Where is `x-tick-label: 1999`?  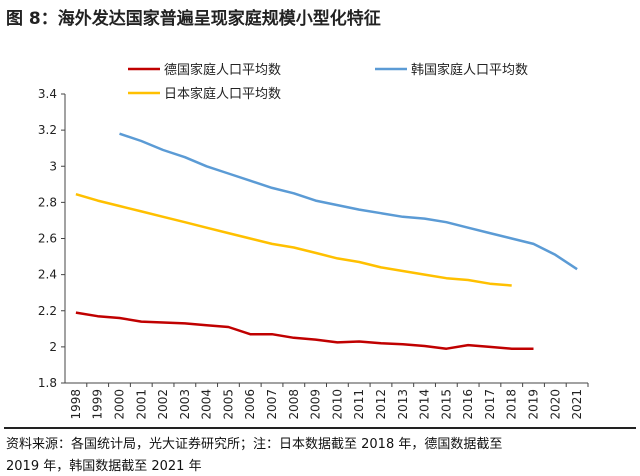 x-tick-label: 1999 is located at coordinates (98, 404).